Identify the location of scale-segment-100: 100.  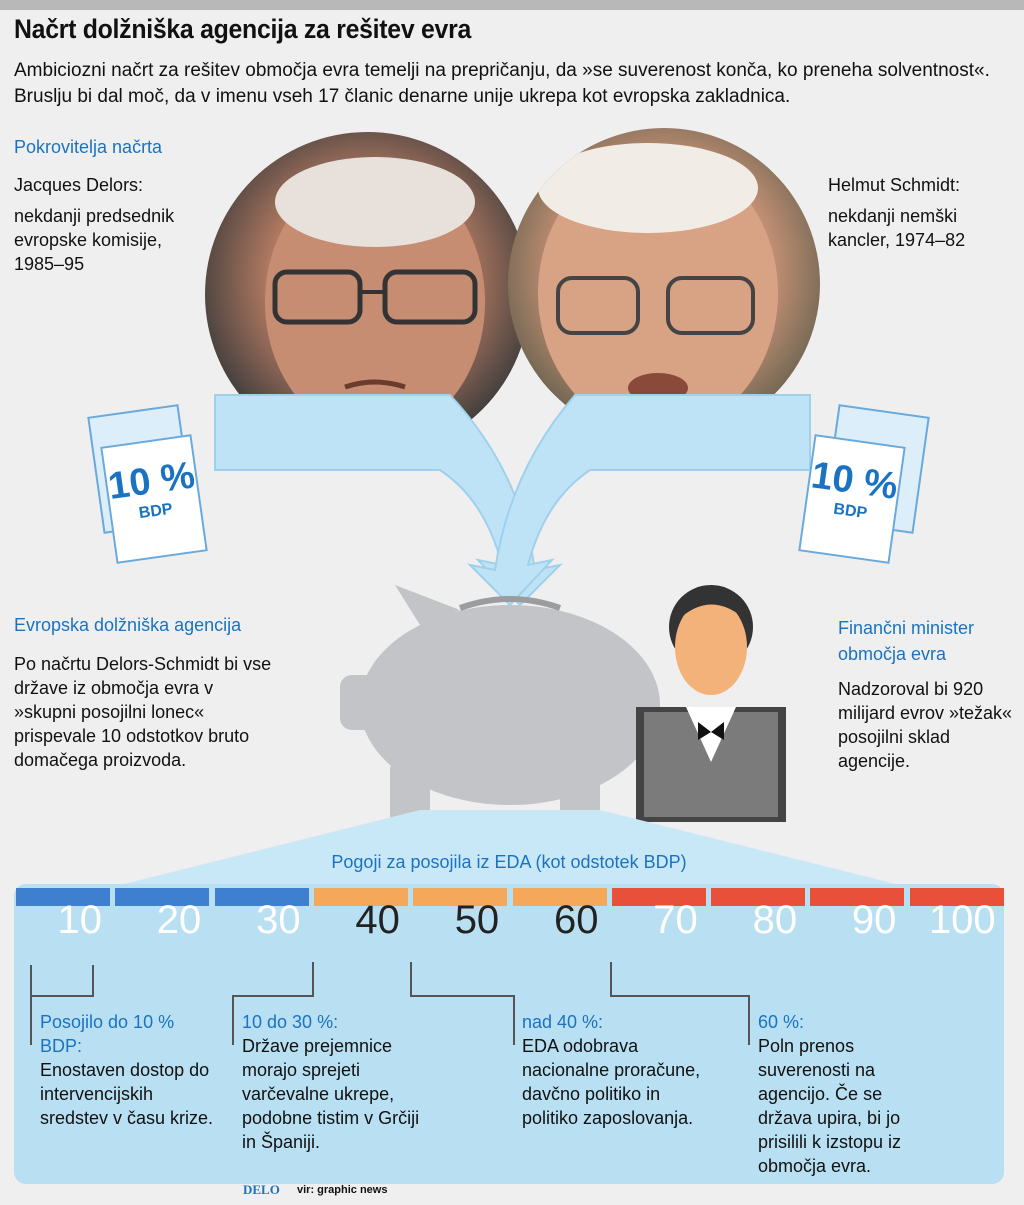
(956, 916).